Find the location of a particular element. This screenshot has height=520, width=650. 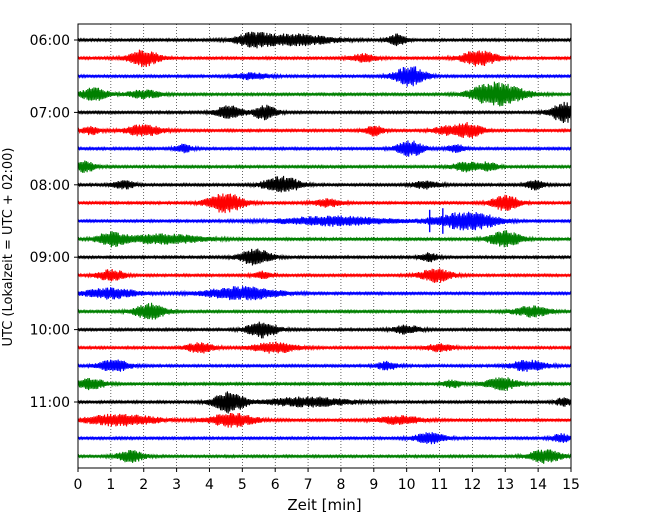

y-tick-label: 06:00 is located at coordinates (50, 41).